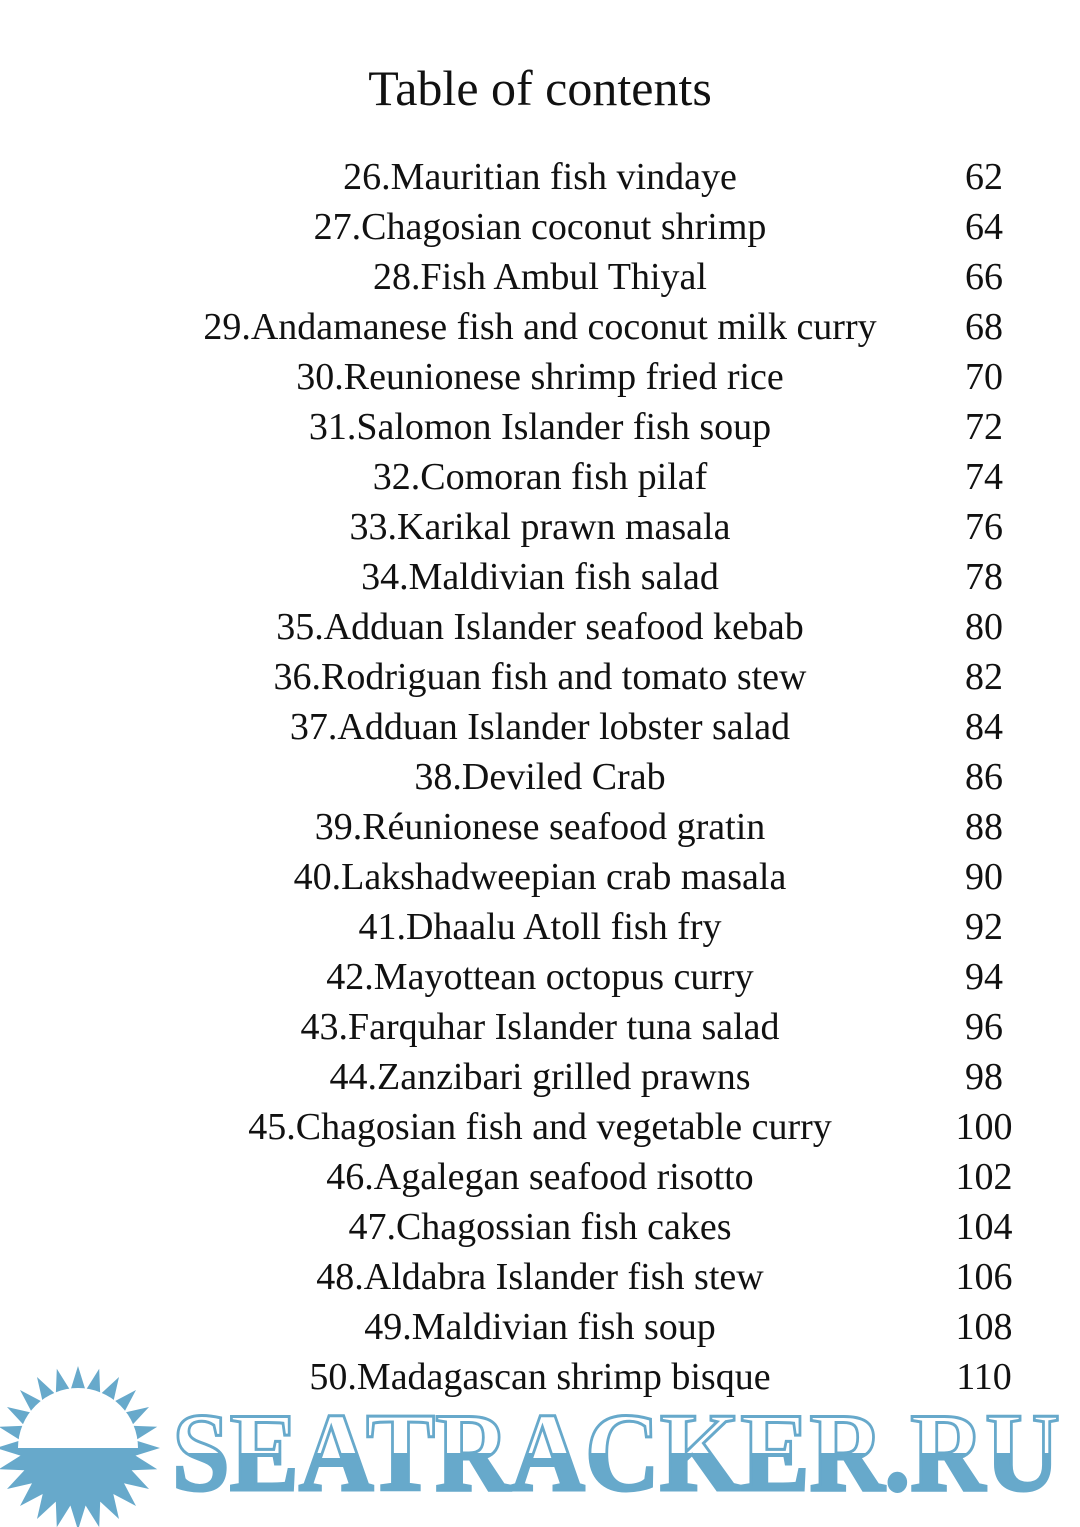  What do you see at coordinates (984, 1077) in the screenshot?
I see `entry-page-number: 98` at bounding box center [984, 1077].